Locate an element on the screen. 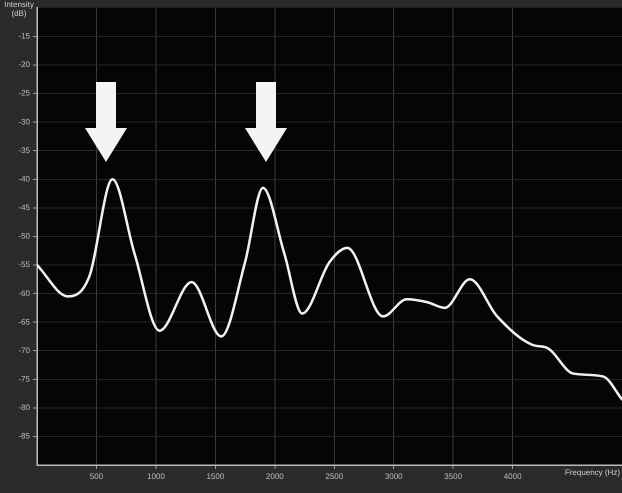 The height and width of the screenshot is (493, 622). y-tick-label: -55 is located at coordinates (24, 265).